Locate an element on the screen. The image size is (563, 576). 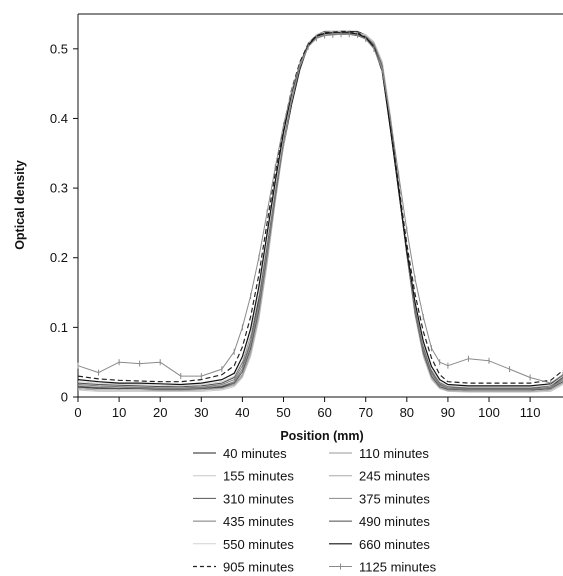
legend-label-5: 310 minutes is located at coordinates (258, 498).